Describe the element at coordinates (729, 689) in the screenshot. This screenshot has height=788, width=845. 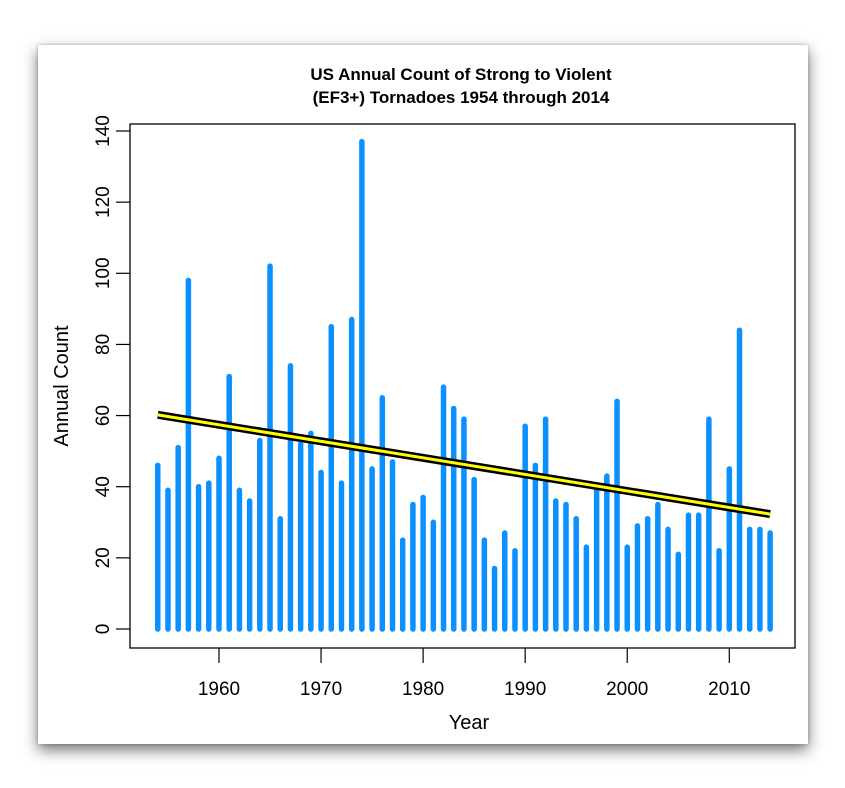
I see `x-tick-label-2010: 2010` at that location.